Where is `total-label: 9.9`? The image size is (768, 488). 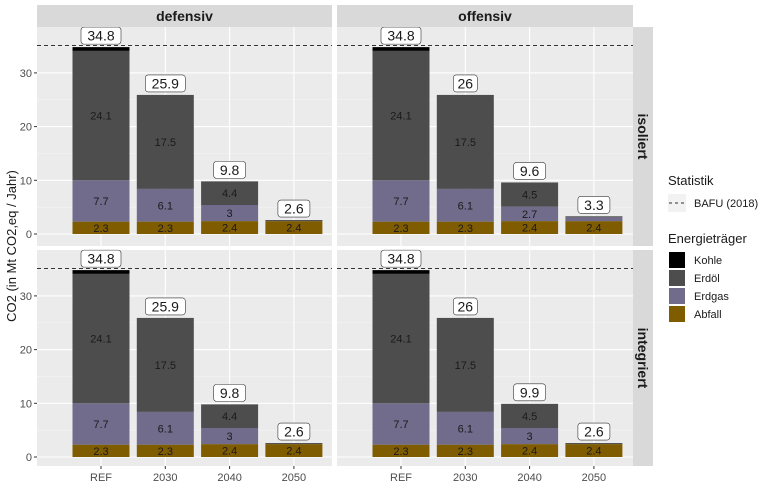
total-label: 9.9 is located at coordinates (530, 392).